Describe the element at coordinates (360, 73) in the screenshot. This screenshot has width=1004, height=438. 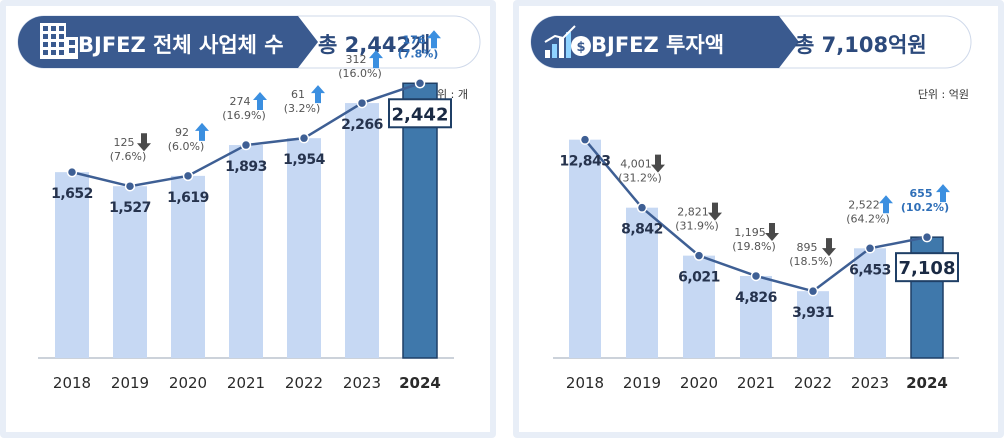
I see `change-percent: (16.0%)` at that location.